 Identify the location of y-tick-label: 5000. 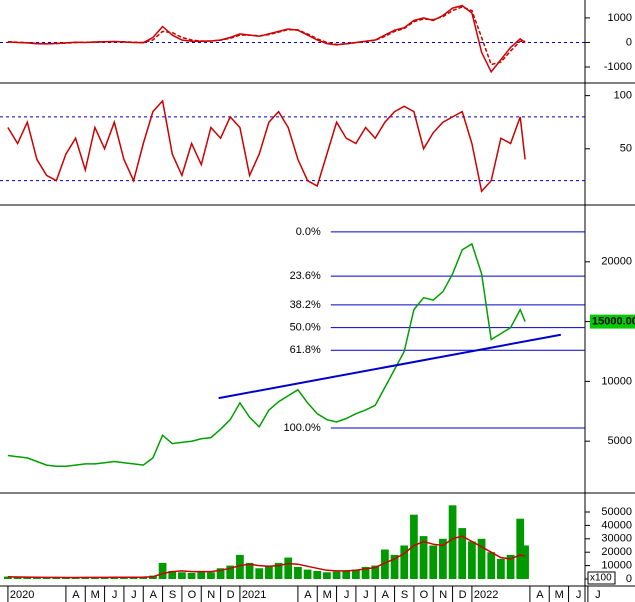
(620, 441).